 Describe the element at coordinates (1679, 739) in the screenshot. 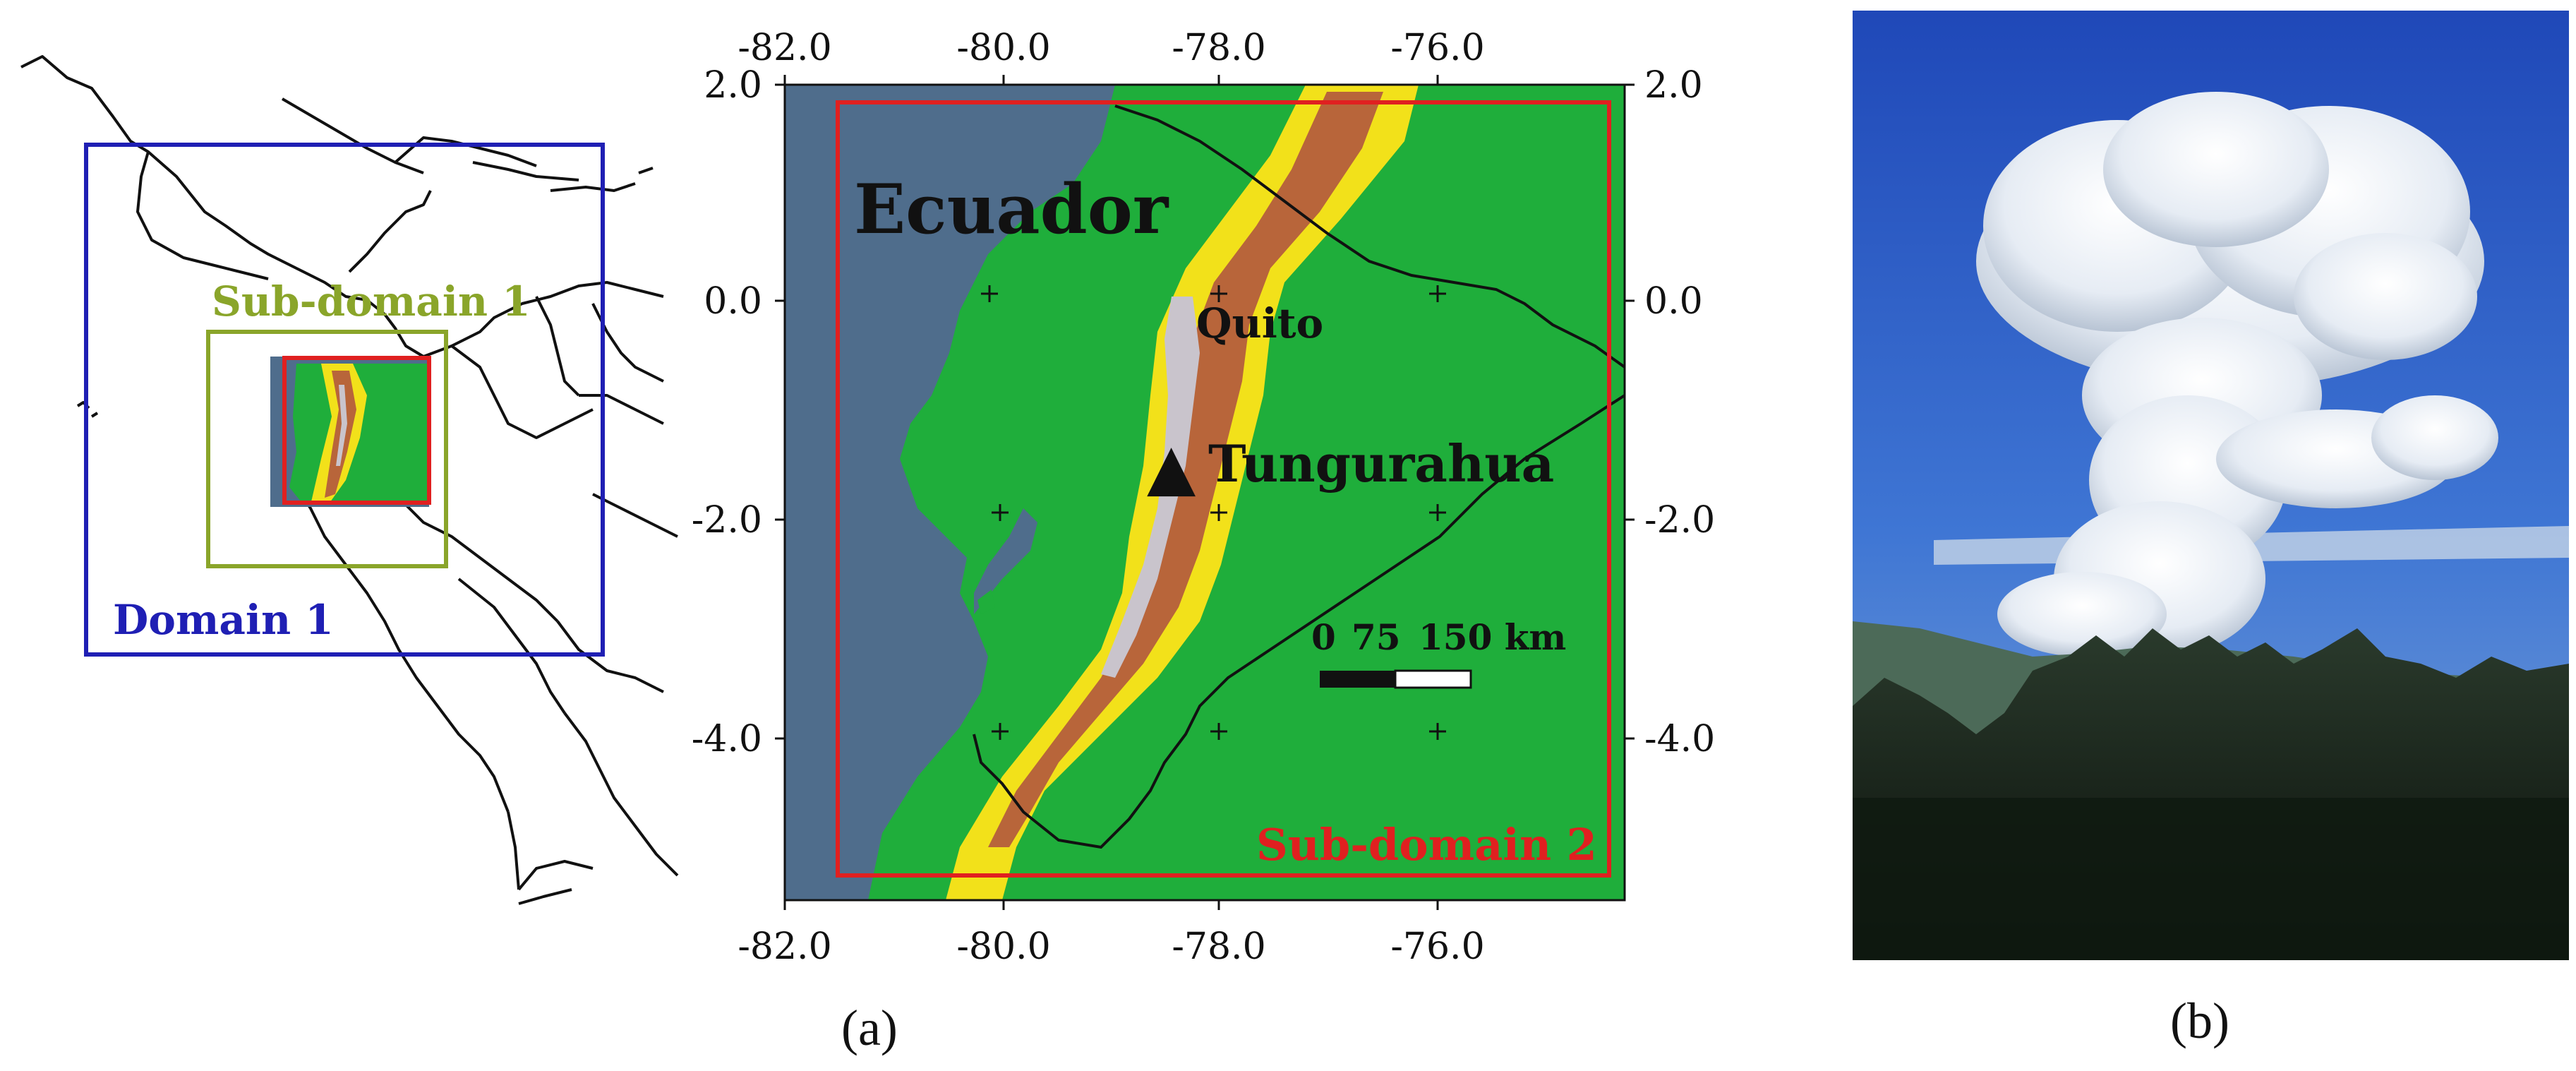

I see `lat-tick-right-4: -4.0` at that location.